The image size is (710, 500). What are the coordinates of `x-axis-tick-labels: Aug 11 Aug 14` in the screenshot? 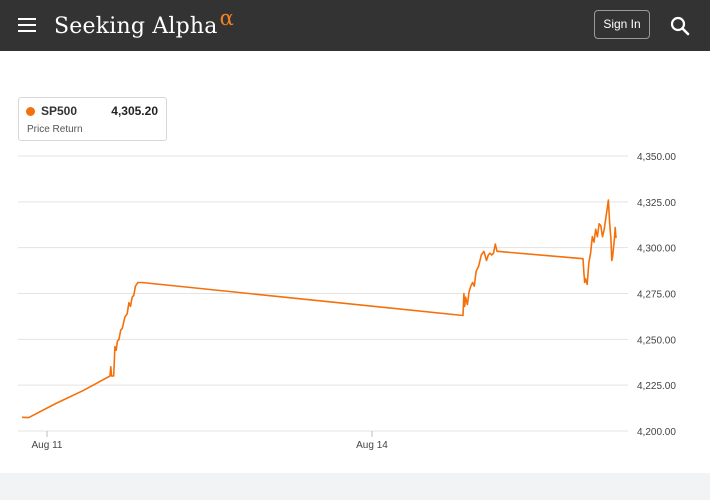 It's located at (210, 441).